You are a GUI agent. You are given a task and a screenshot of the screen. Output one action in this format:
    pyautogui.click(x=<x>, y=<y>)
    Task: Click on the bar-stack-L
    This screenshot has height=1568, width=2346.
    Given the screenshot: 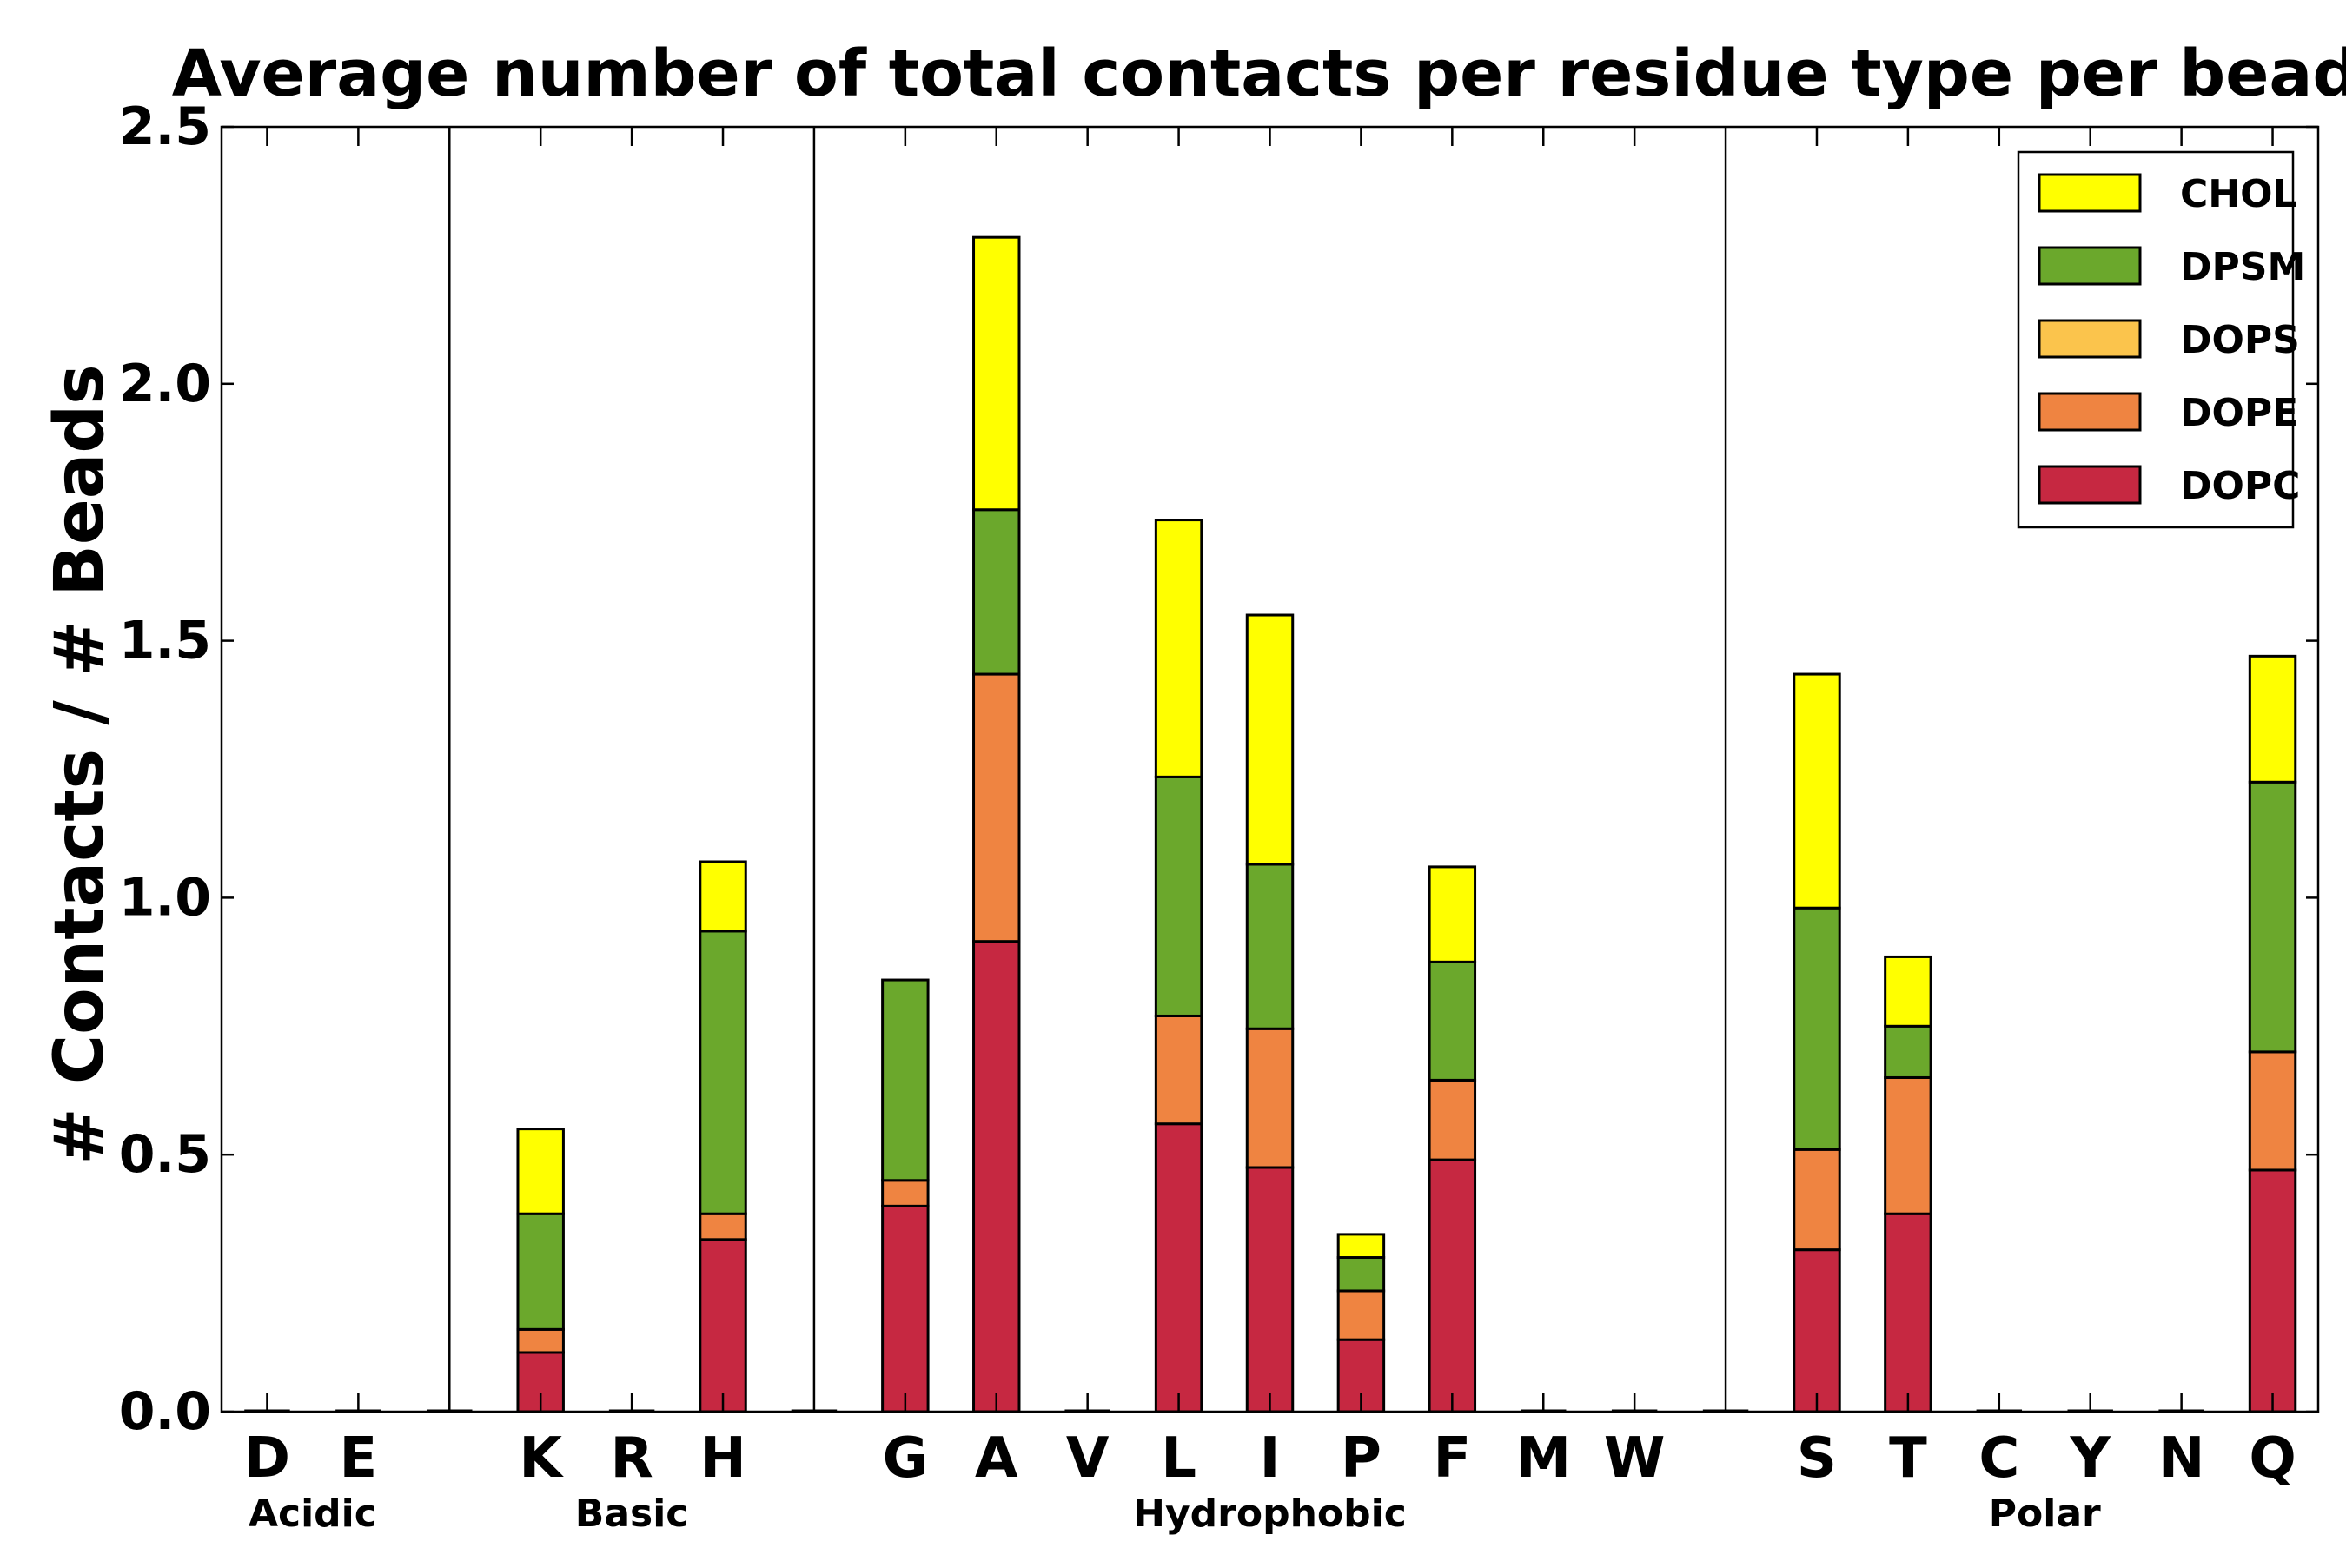 What is the action you would take?
    pyautogui.click(x=1179, y=966)
    